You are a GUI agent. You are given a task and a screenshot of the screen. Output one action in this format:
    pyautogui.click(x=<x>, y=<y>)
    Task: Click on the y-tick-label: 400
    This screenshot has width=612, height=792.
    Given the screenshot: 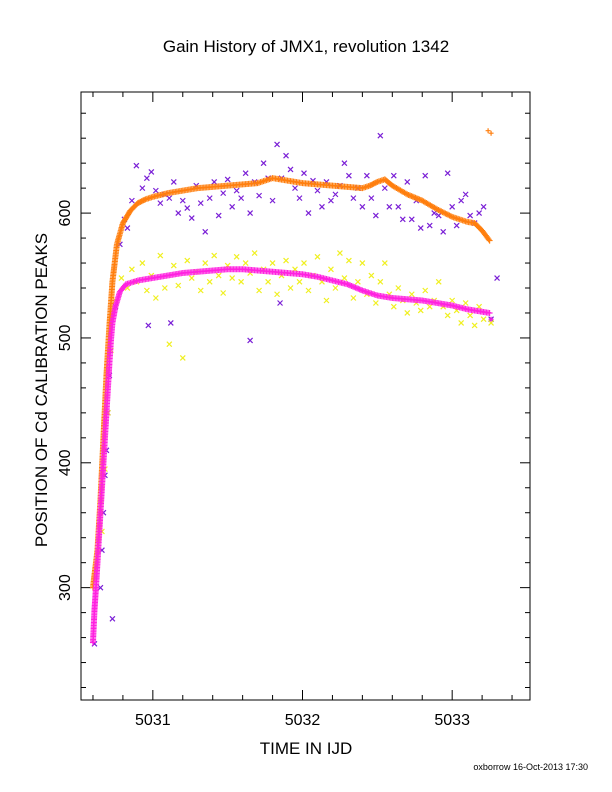 What is the action you would take?
    pyautogui.click(x=65, y=462)
    